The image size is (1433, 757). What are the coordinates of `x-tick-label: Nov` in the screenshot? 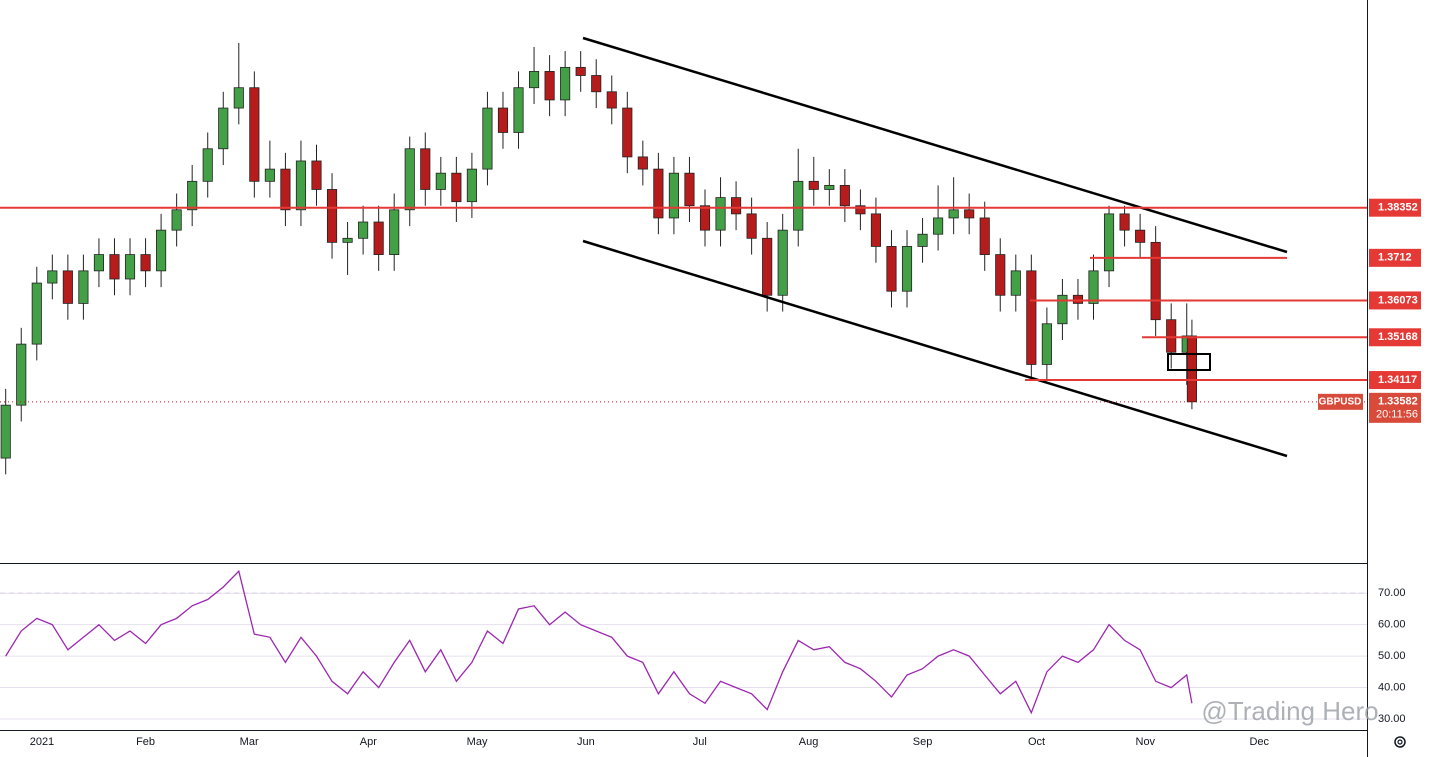 It's located at (1146, 742).